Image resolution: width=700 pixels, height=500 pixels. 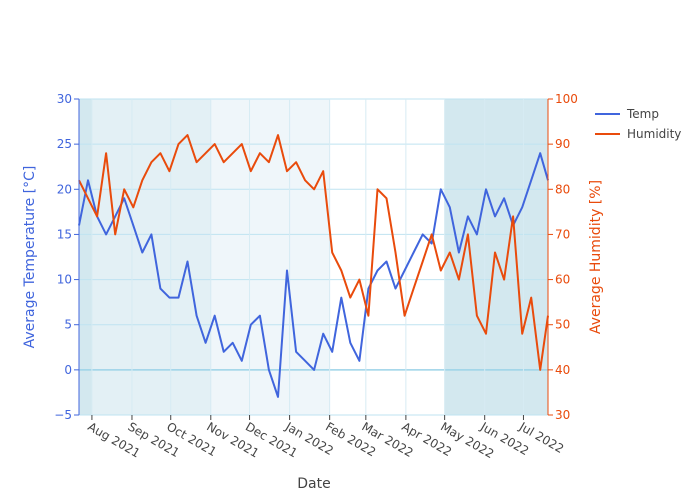 I want to click on y-left-tick-label-4: 15, so click(x=64, y=234).